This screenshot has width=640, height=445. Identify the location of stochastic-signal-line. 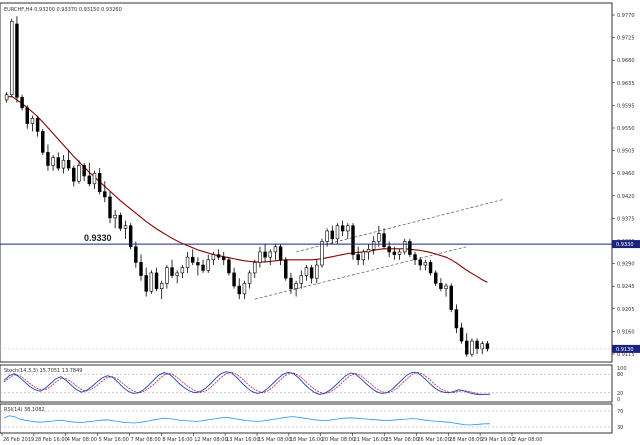
(246, 383).